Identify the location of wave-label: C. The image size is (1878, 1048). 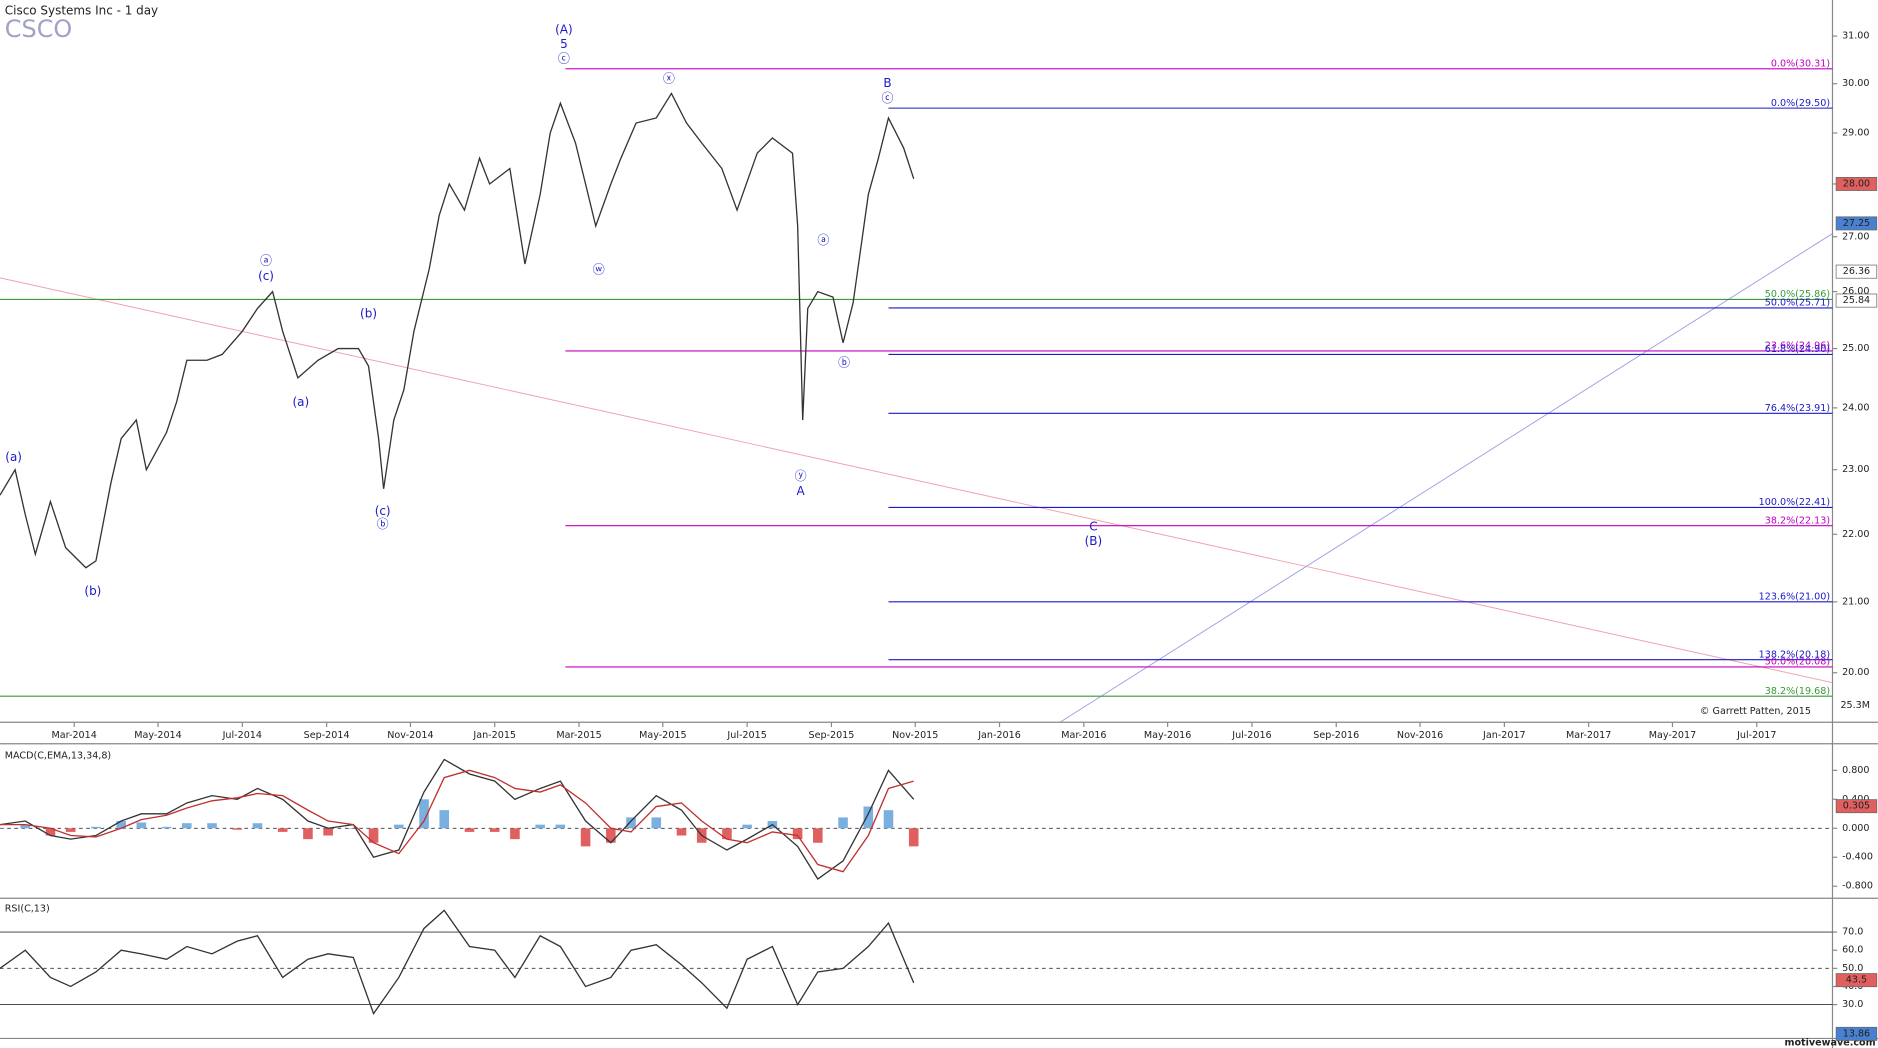
(1093, 527).